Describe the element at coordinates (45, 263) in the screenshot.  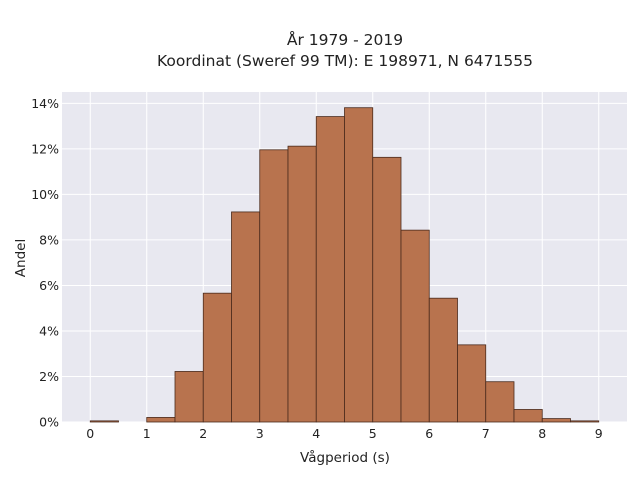
I see `y-axis-ticks: 0% 2% 4% 6% 8% 10% 12% 14%` at that location.